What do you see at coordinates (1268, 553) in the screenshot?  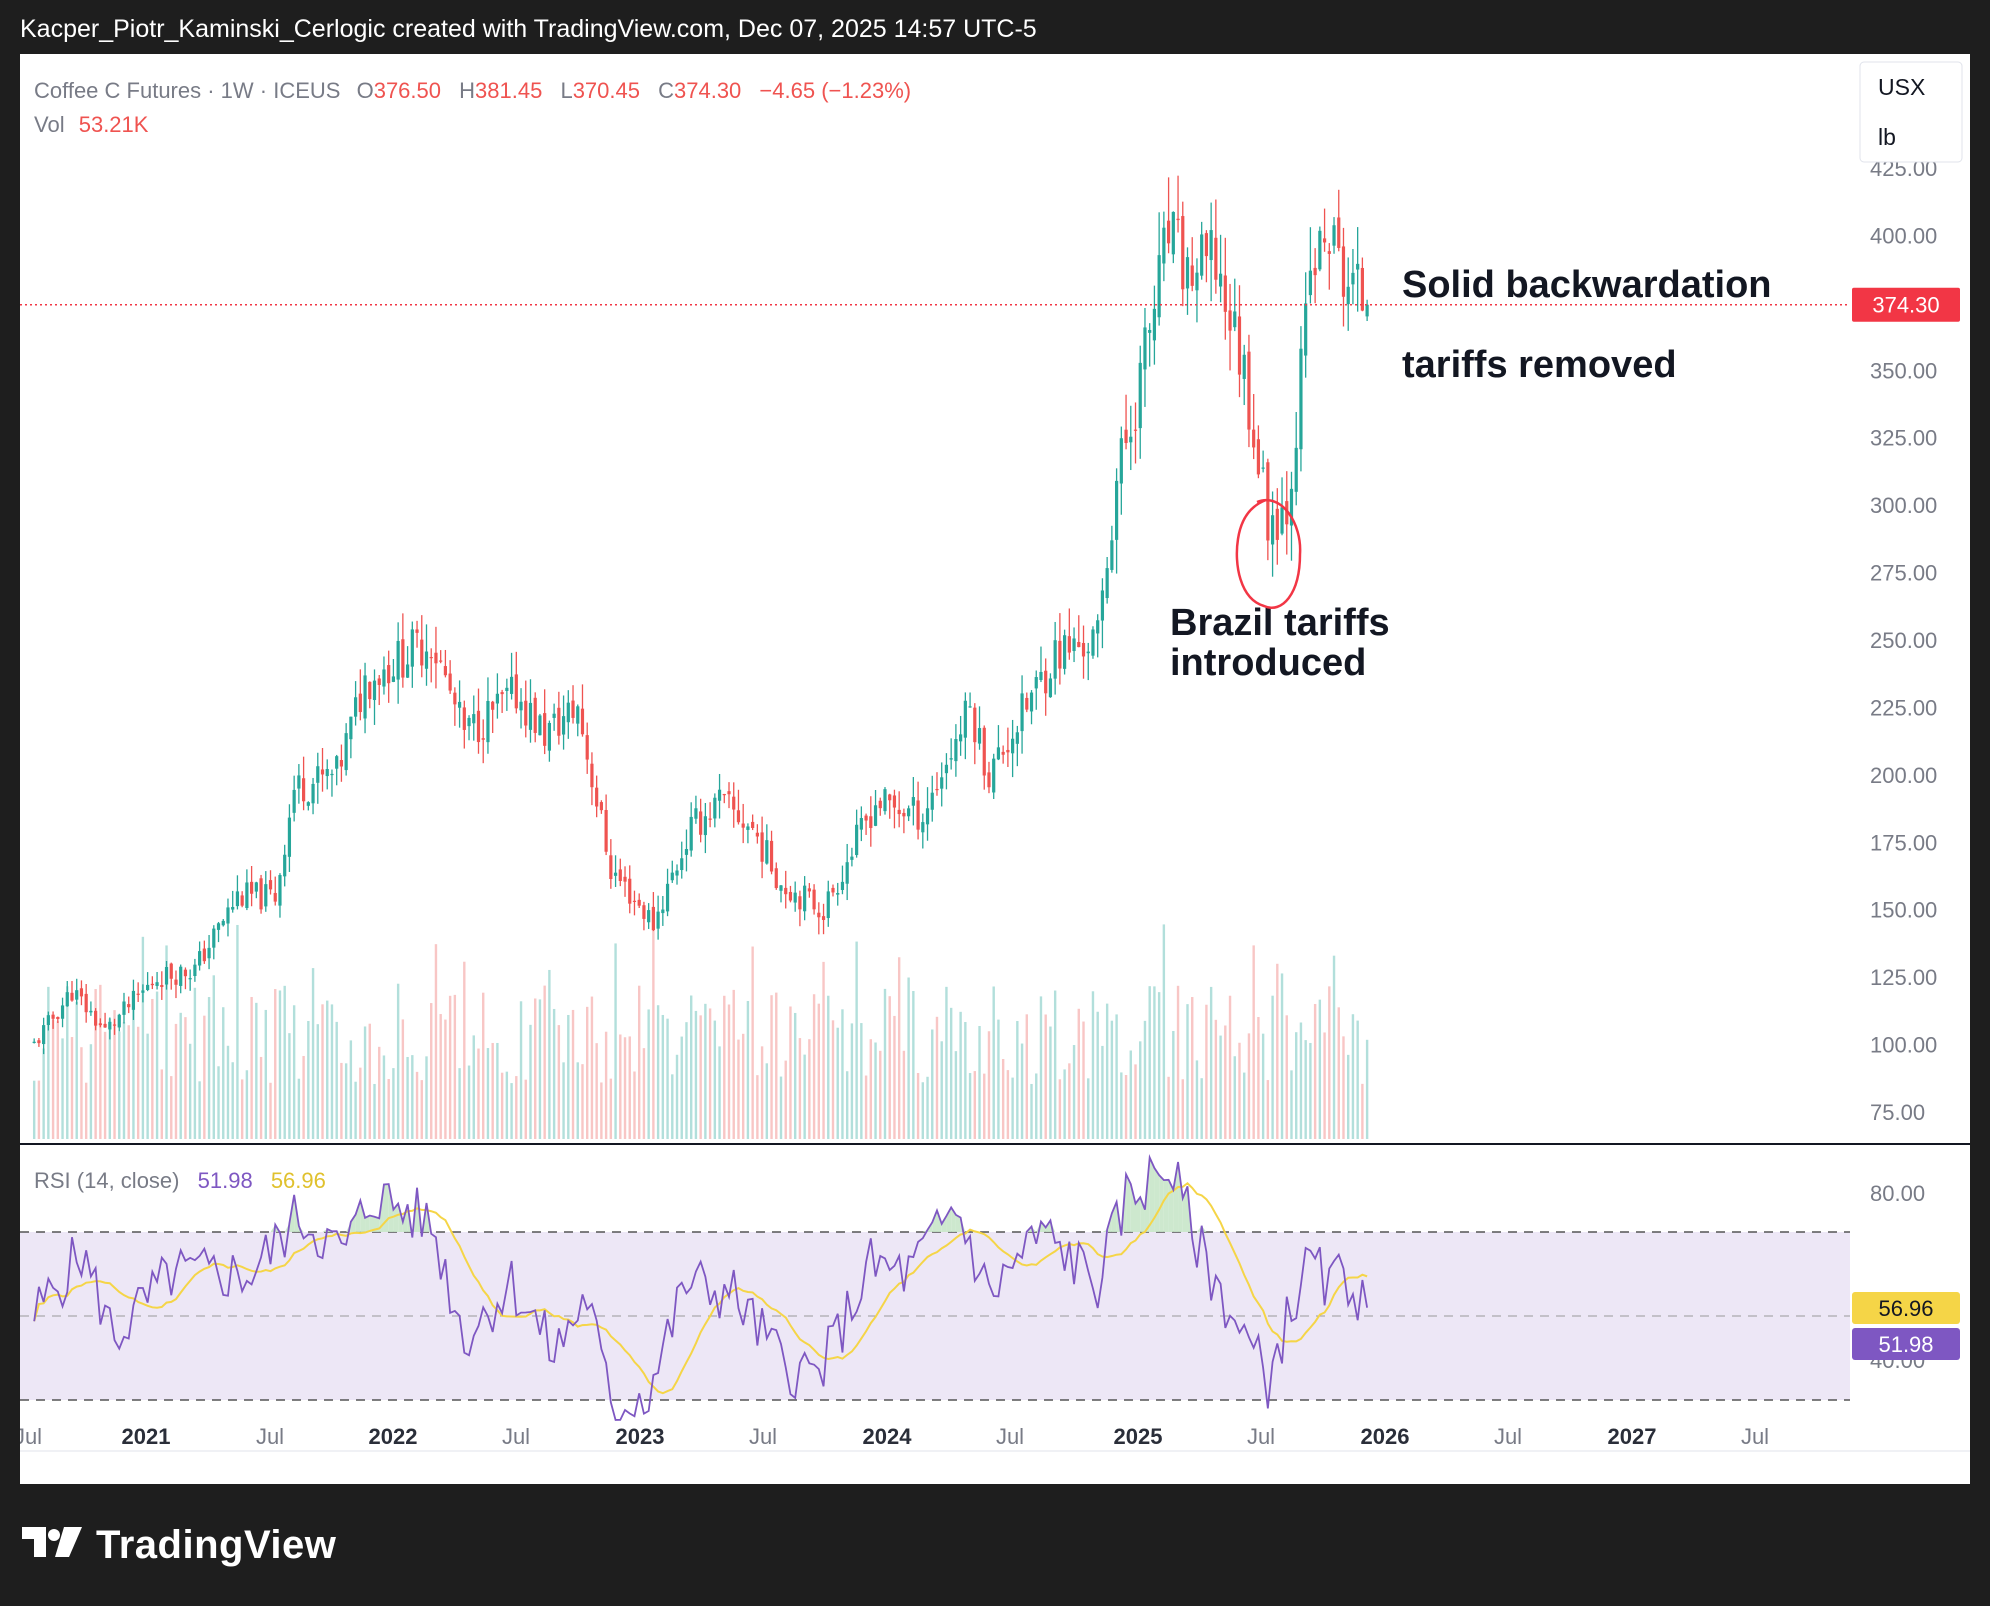 I see `highlight-circle` at bounding box center [1268, 553].